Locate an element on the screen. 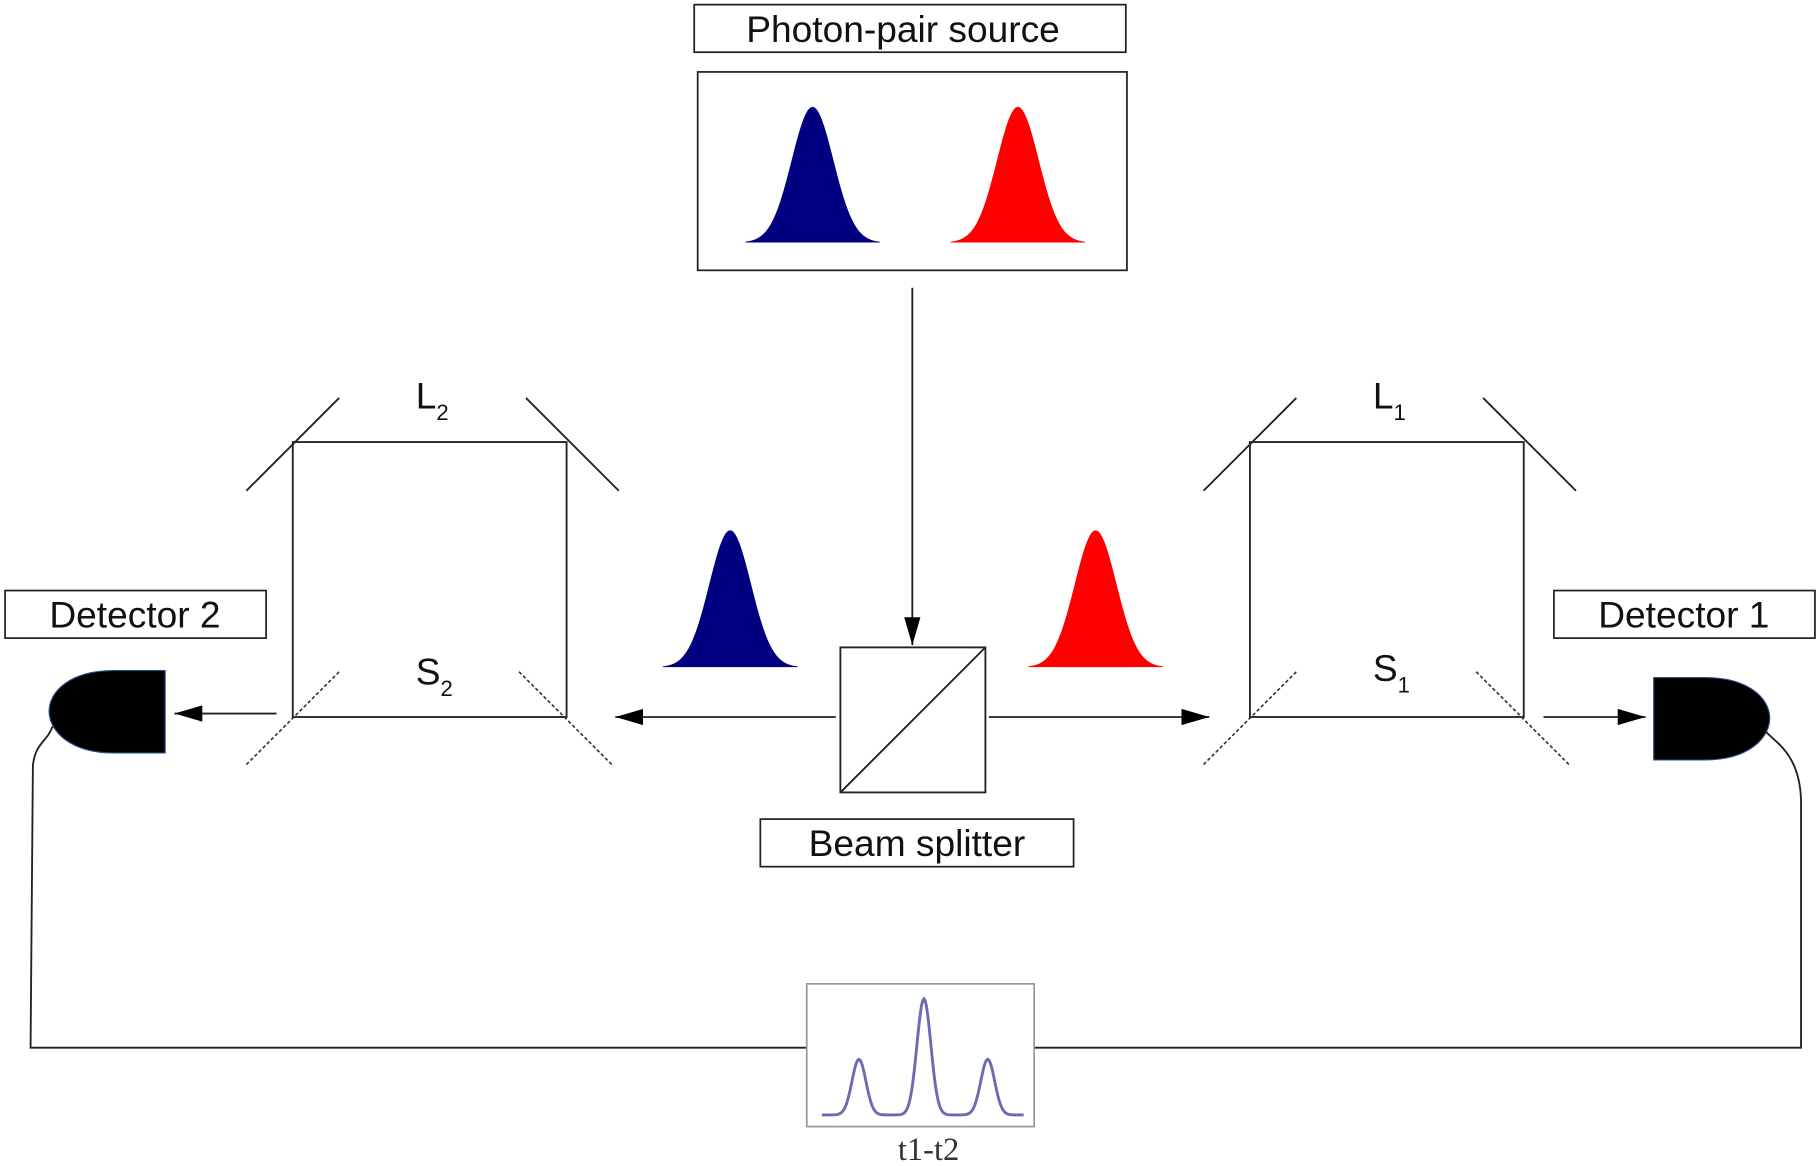  red-photon-pulse-source is located at coordinates (1018, 174).